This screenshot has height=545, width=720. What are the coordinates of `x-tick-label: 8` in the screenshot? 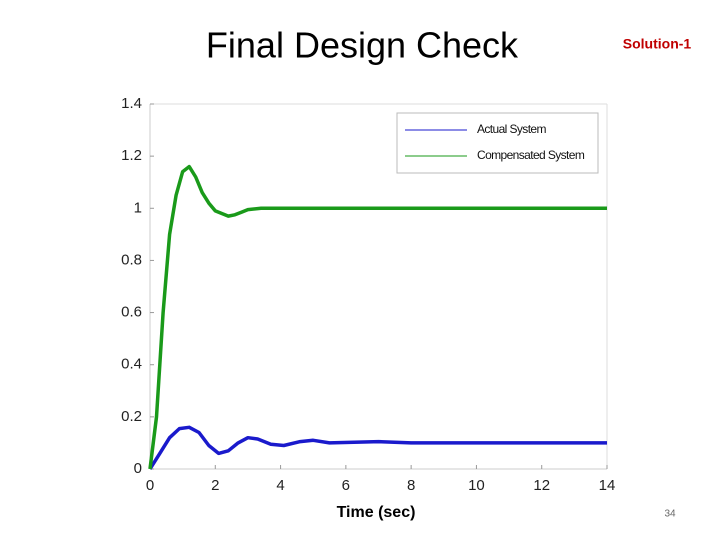 It's located at (411, 485).